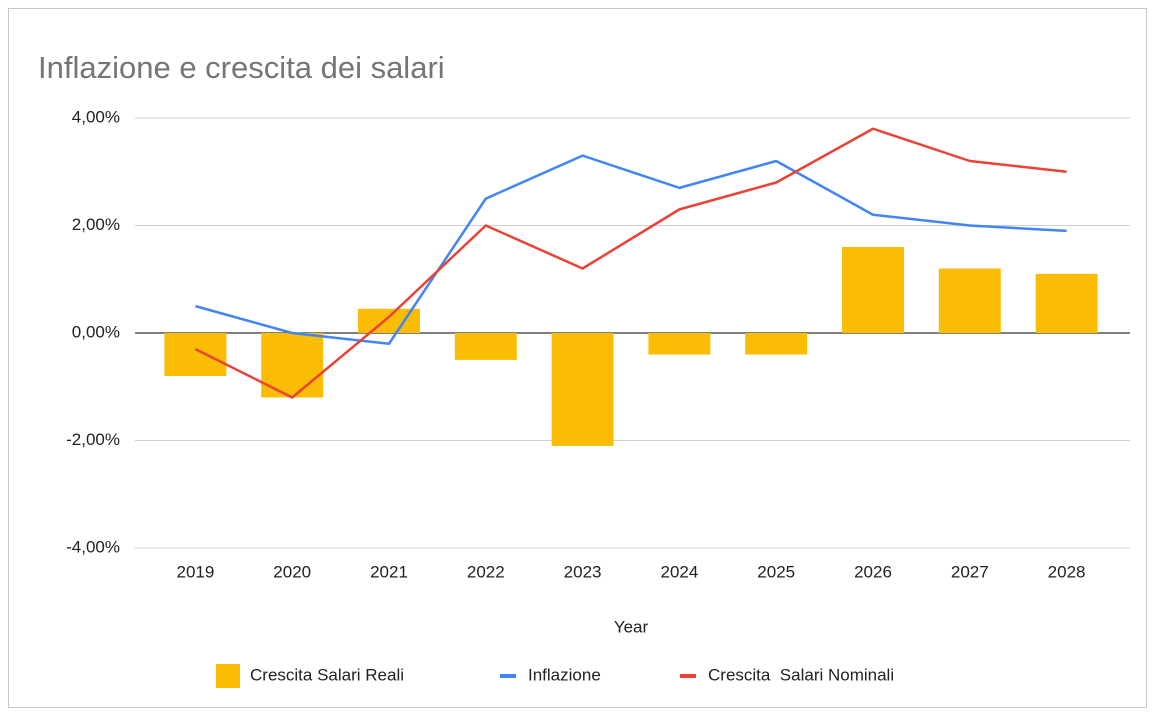 The height and width of the screenshot is (716, 1155). I want to click on legend-label: Crescita Salari Nominali, so click(801, 674).